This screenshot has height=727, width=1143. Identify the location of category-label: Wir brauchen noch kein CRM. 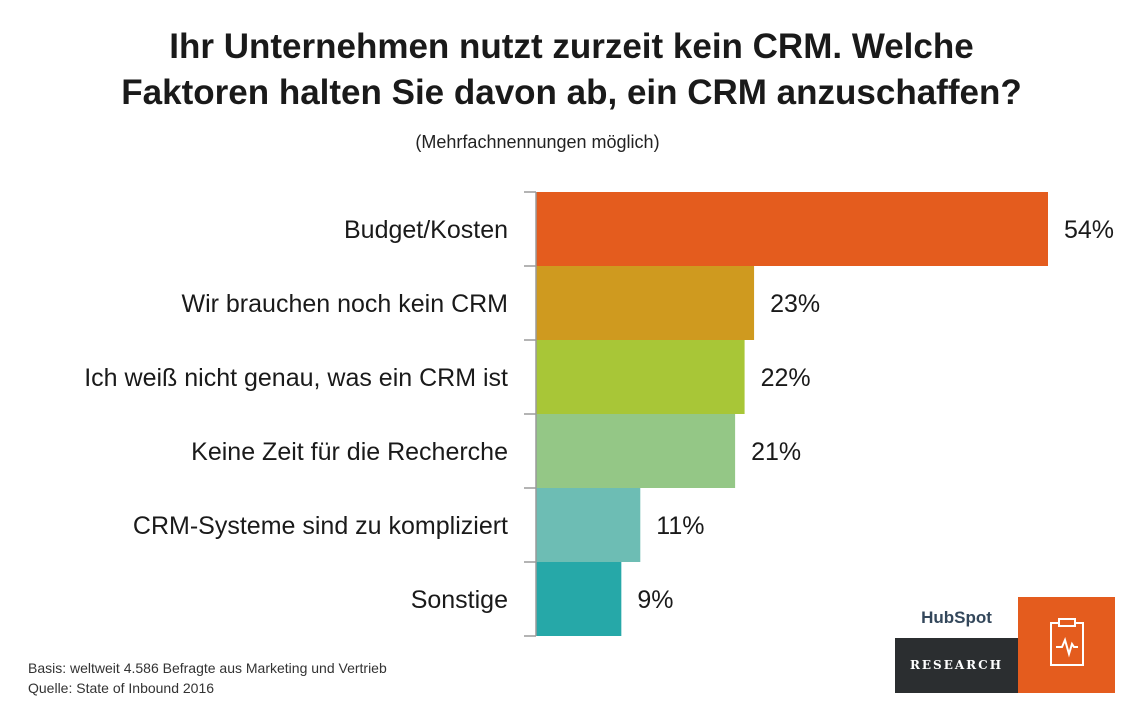
(344, 304).